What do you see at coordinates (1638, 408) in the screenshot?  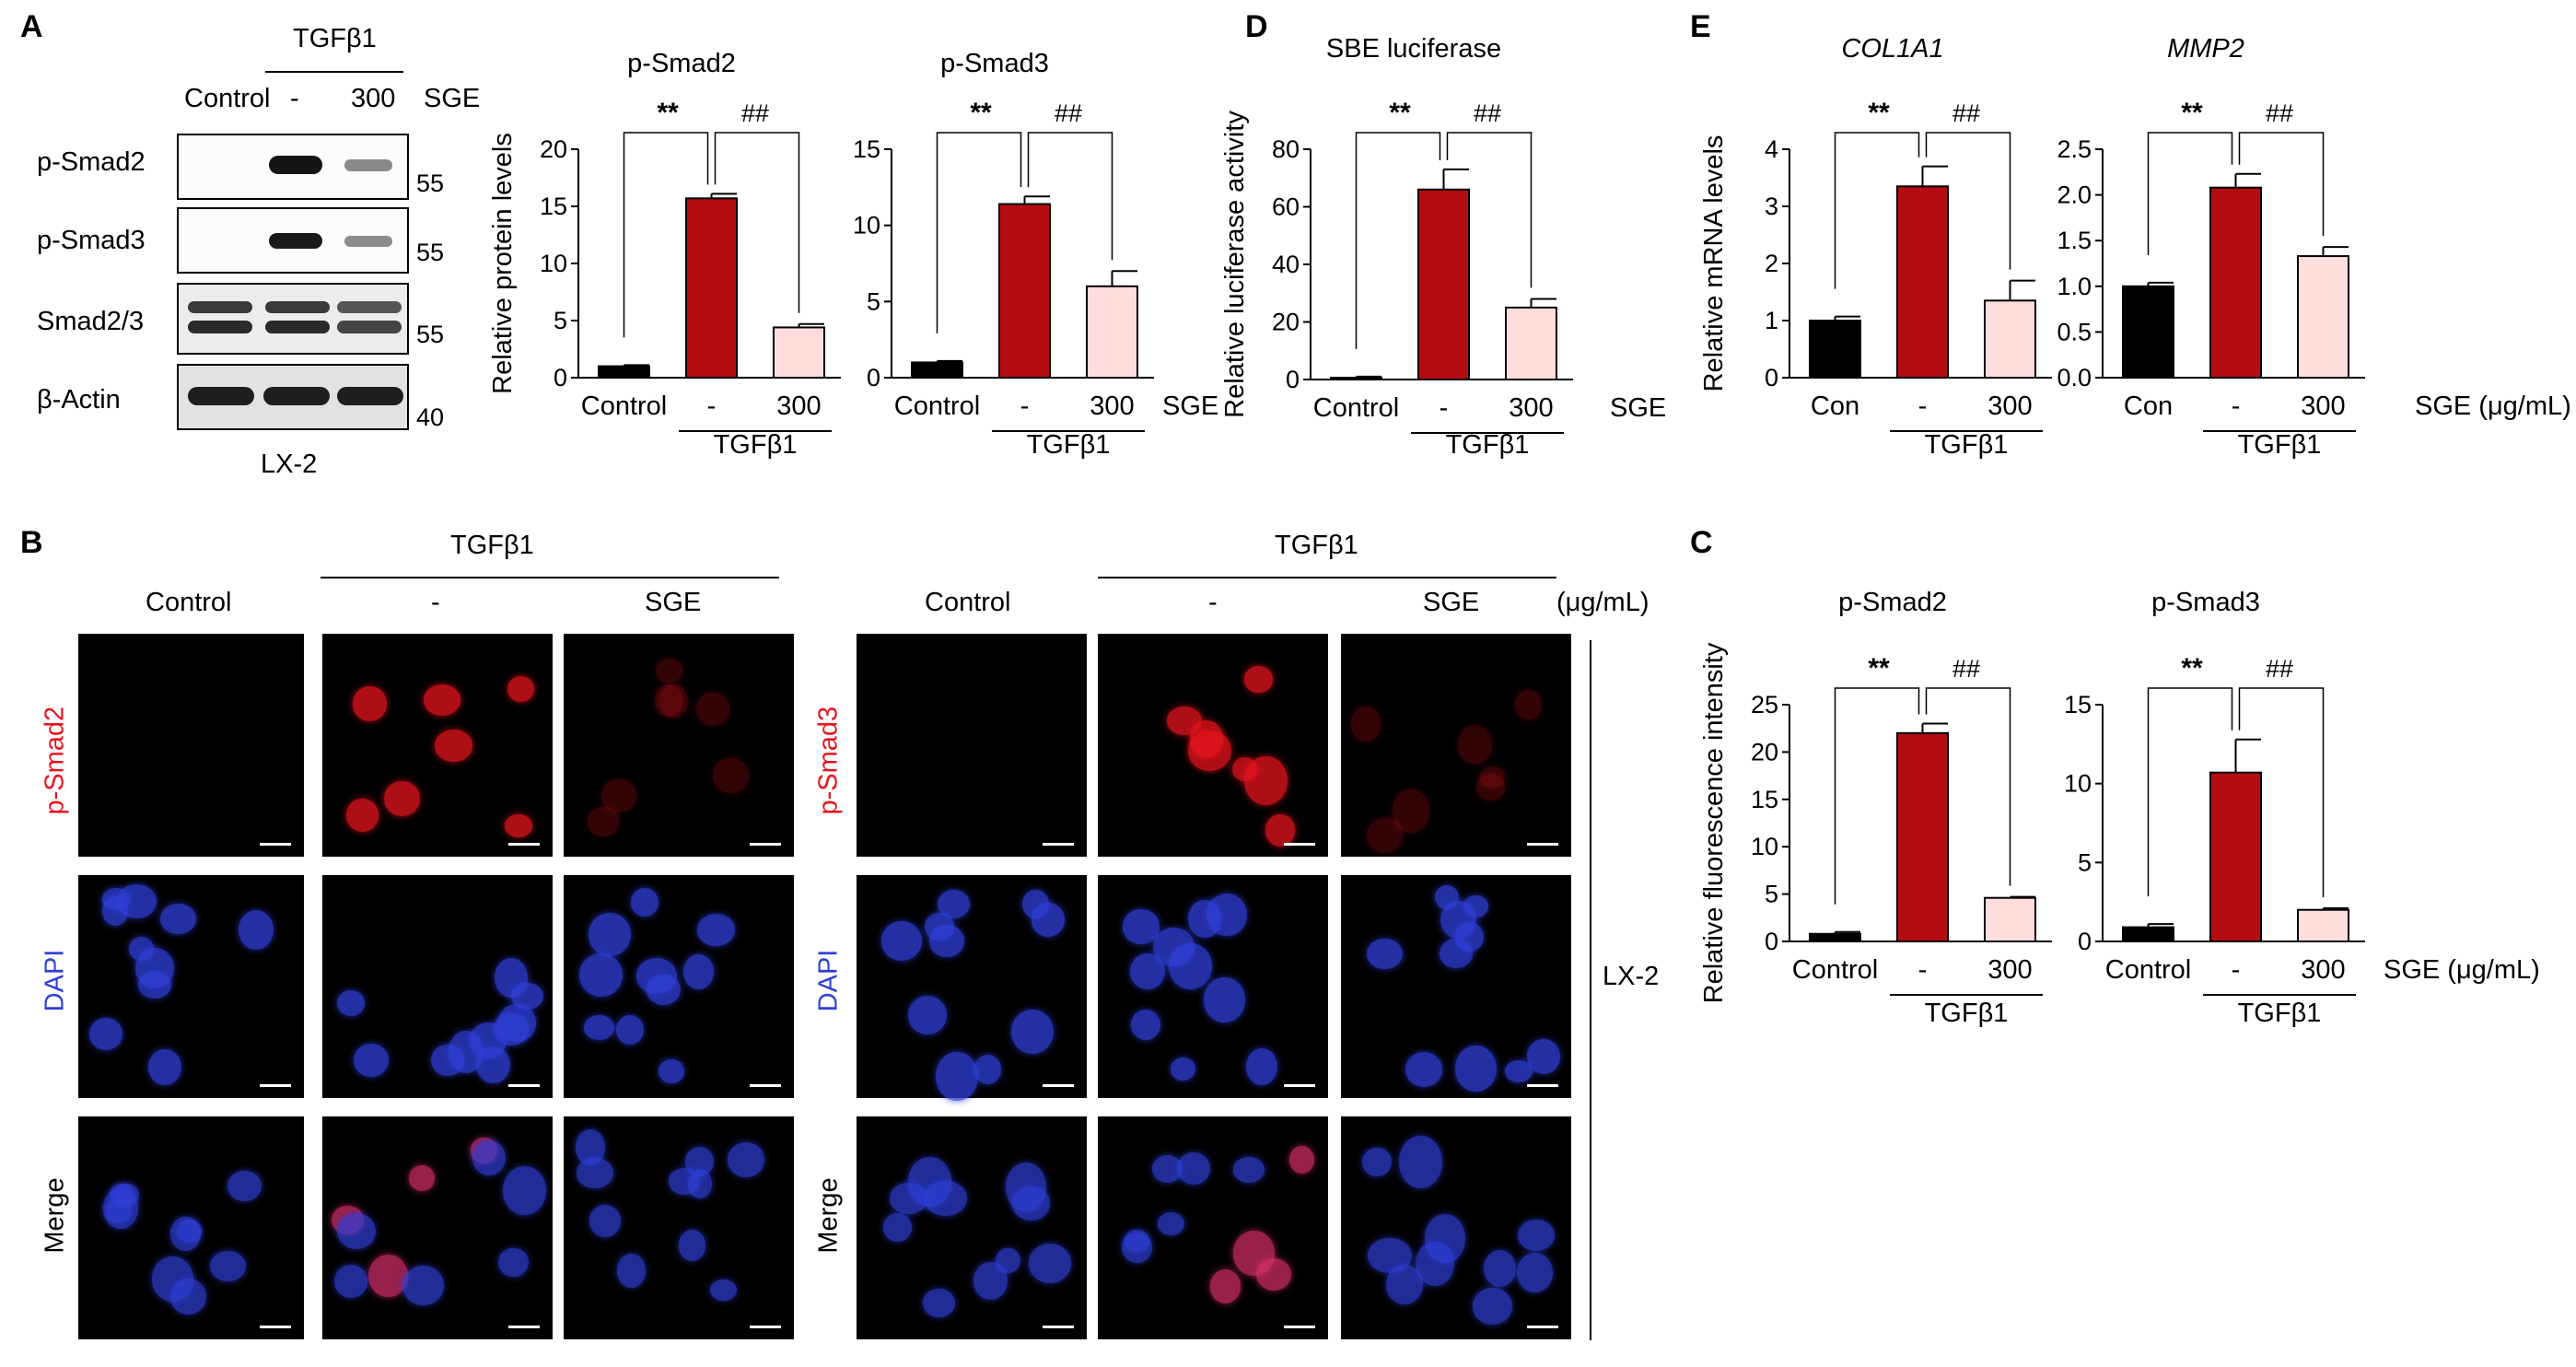 I see `treatment-label: SGE` at bounding box center [1638, 408].